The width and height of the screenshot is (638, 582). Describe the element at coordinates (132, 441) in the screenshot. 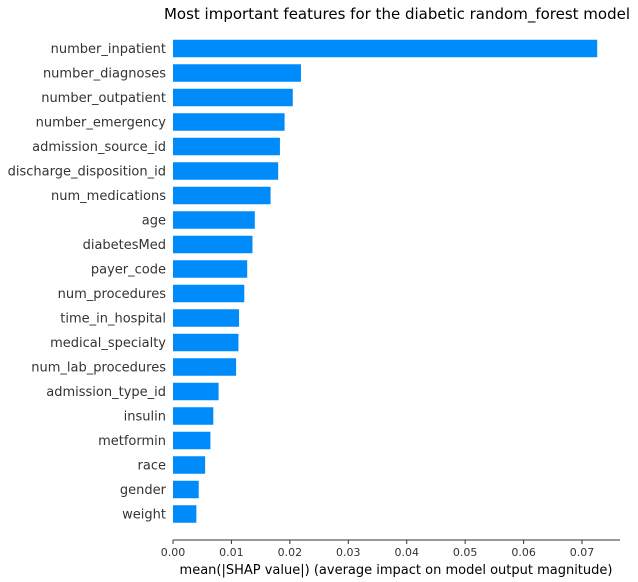

I see `category-label: metformin` at that location.